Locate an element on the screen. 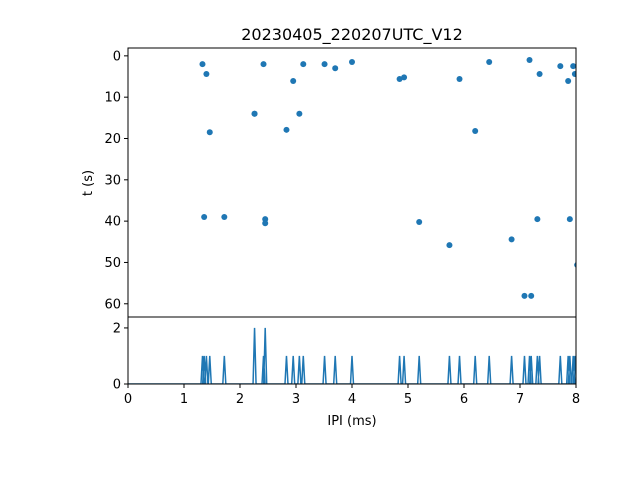 The width and height of the screenshot is (640, 484). y-tick-label: 30 is located at coordinates (112, 180).